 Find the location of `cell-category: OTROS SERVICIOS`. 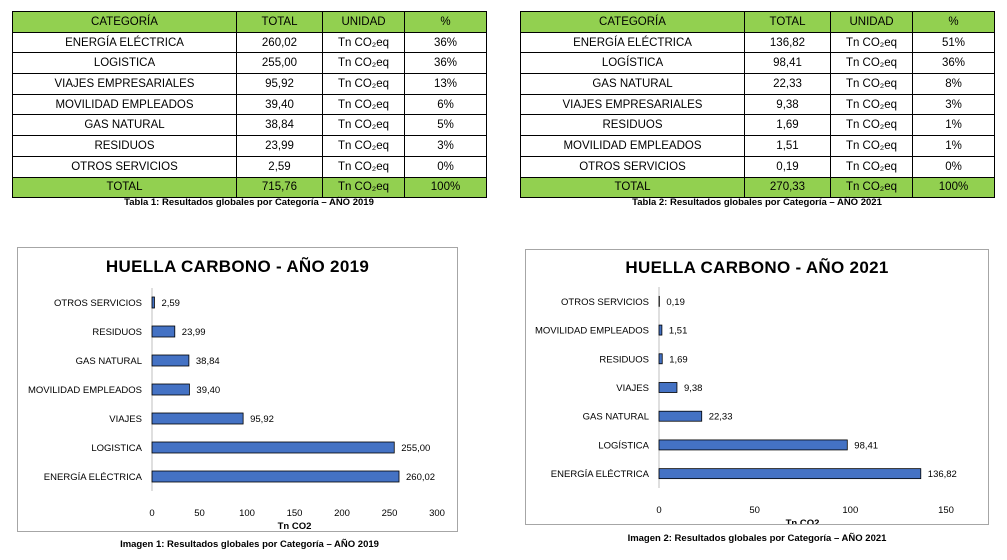

cell-category: OTROS SERVICIOS is located at coordinates (124, 166).